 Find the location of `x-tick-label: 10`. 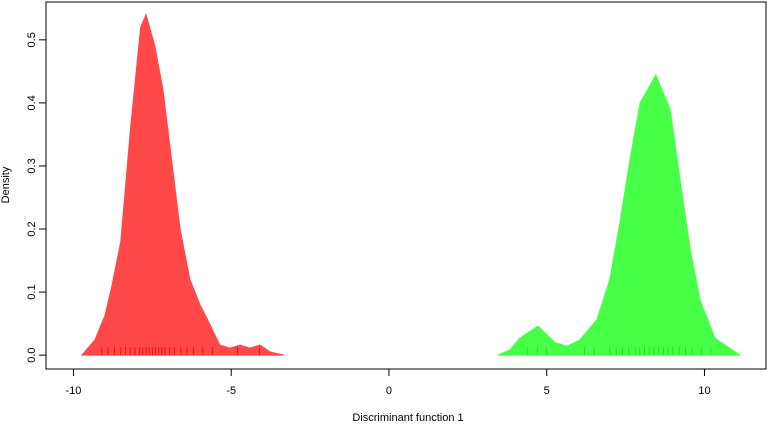

x-tick-label: 10 is located at coordinates (704, 391).